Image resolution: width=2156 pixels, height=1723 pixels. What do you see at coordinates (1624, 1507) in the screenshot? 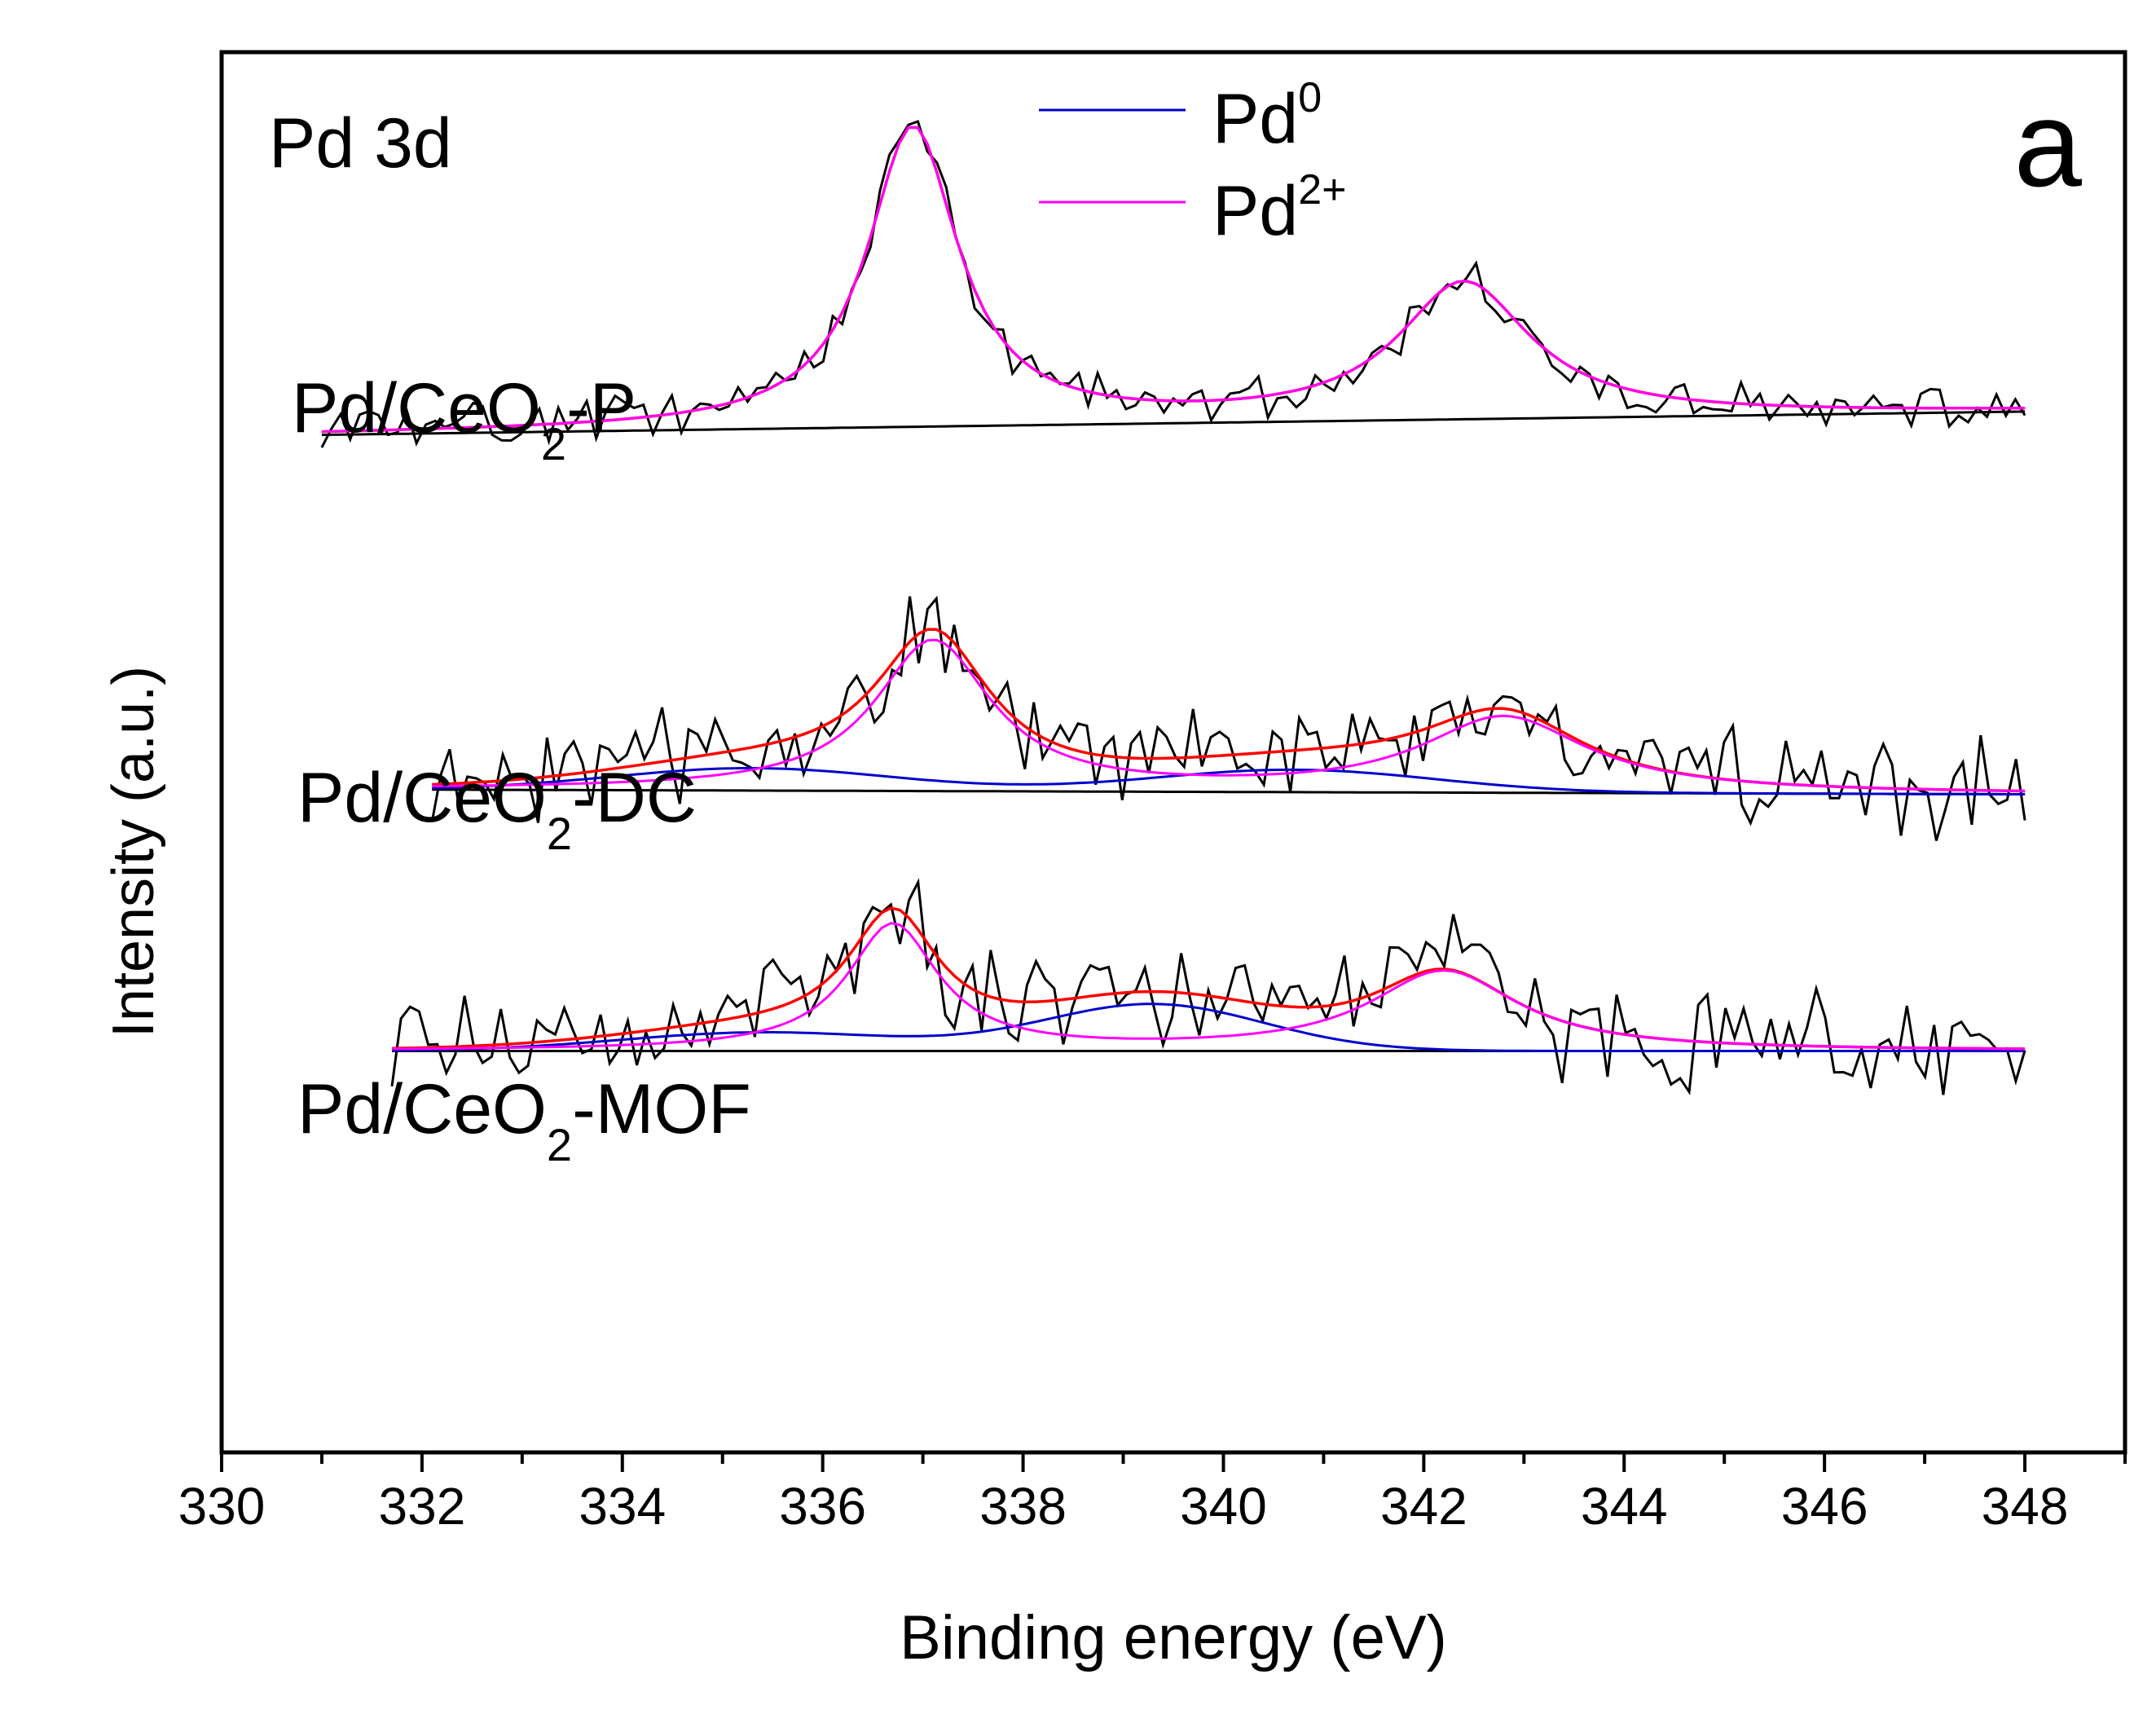
I see `x-tick-label: 344` at bounding box center [1624, 1507].